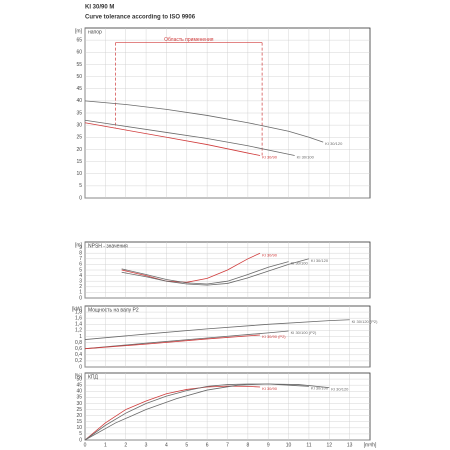 This screenshot has width=450, height=450. I want to click on y-tick-label: 1,6, so click(78, 319).